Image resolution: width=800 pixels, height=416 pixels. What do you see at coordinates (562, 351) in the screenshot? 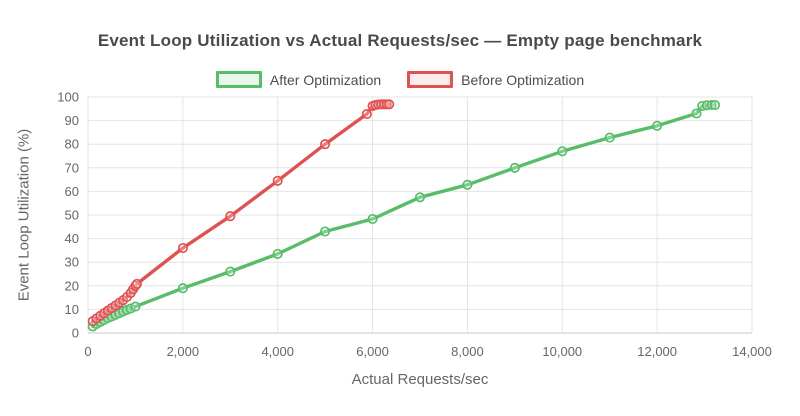
I see `x-tick-label: 10,000` at bounding box center [562, 351].